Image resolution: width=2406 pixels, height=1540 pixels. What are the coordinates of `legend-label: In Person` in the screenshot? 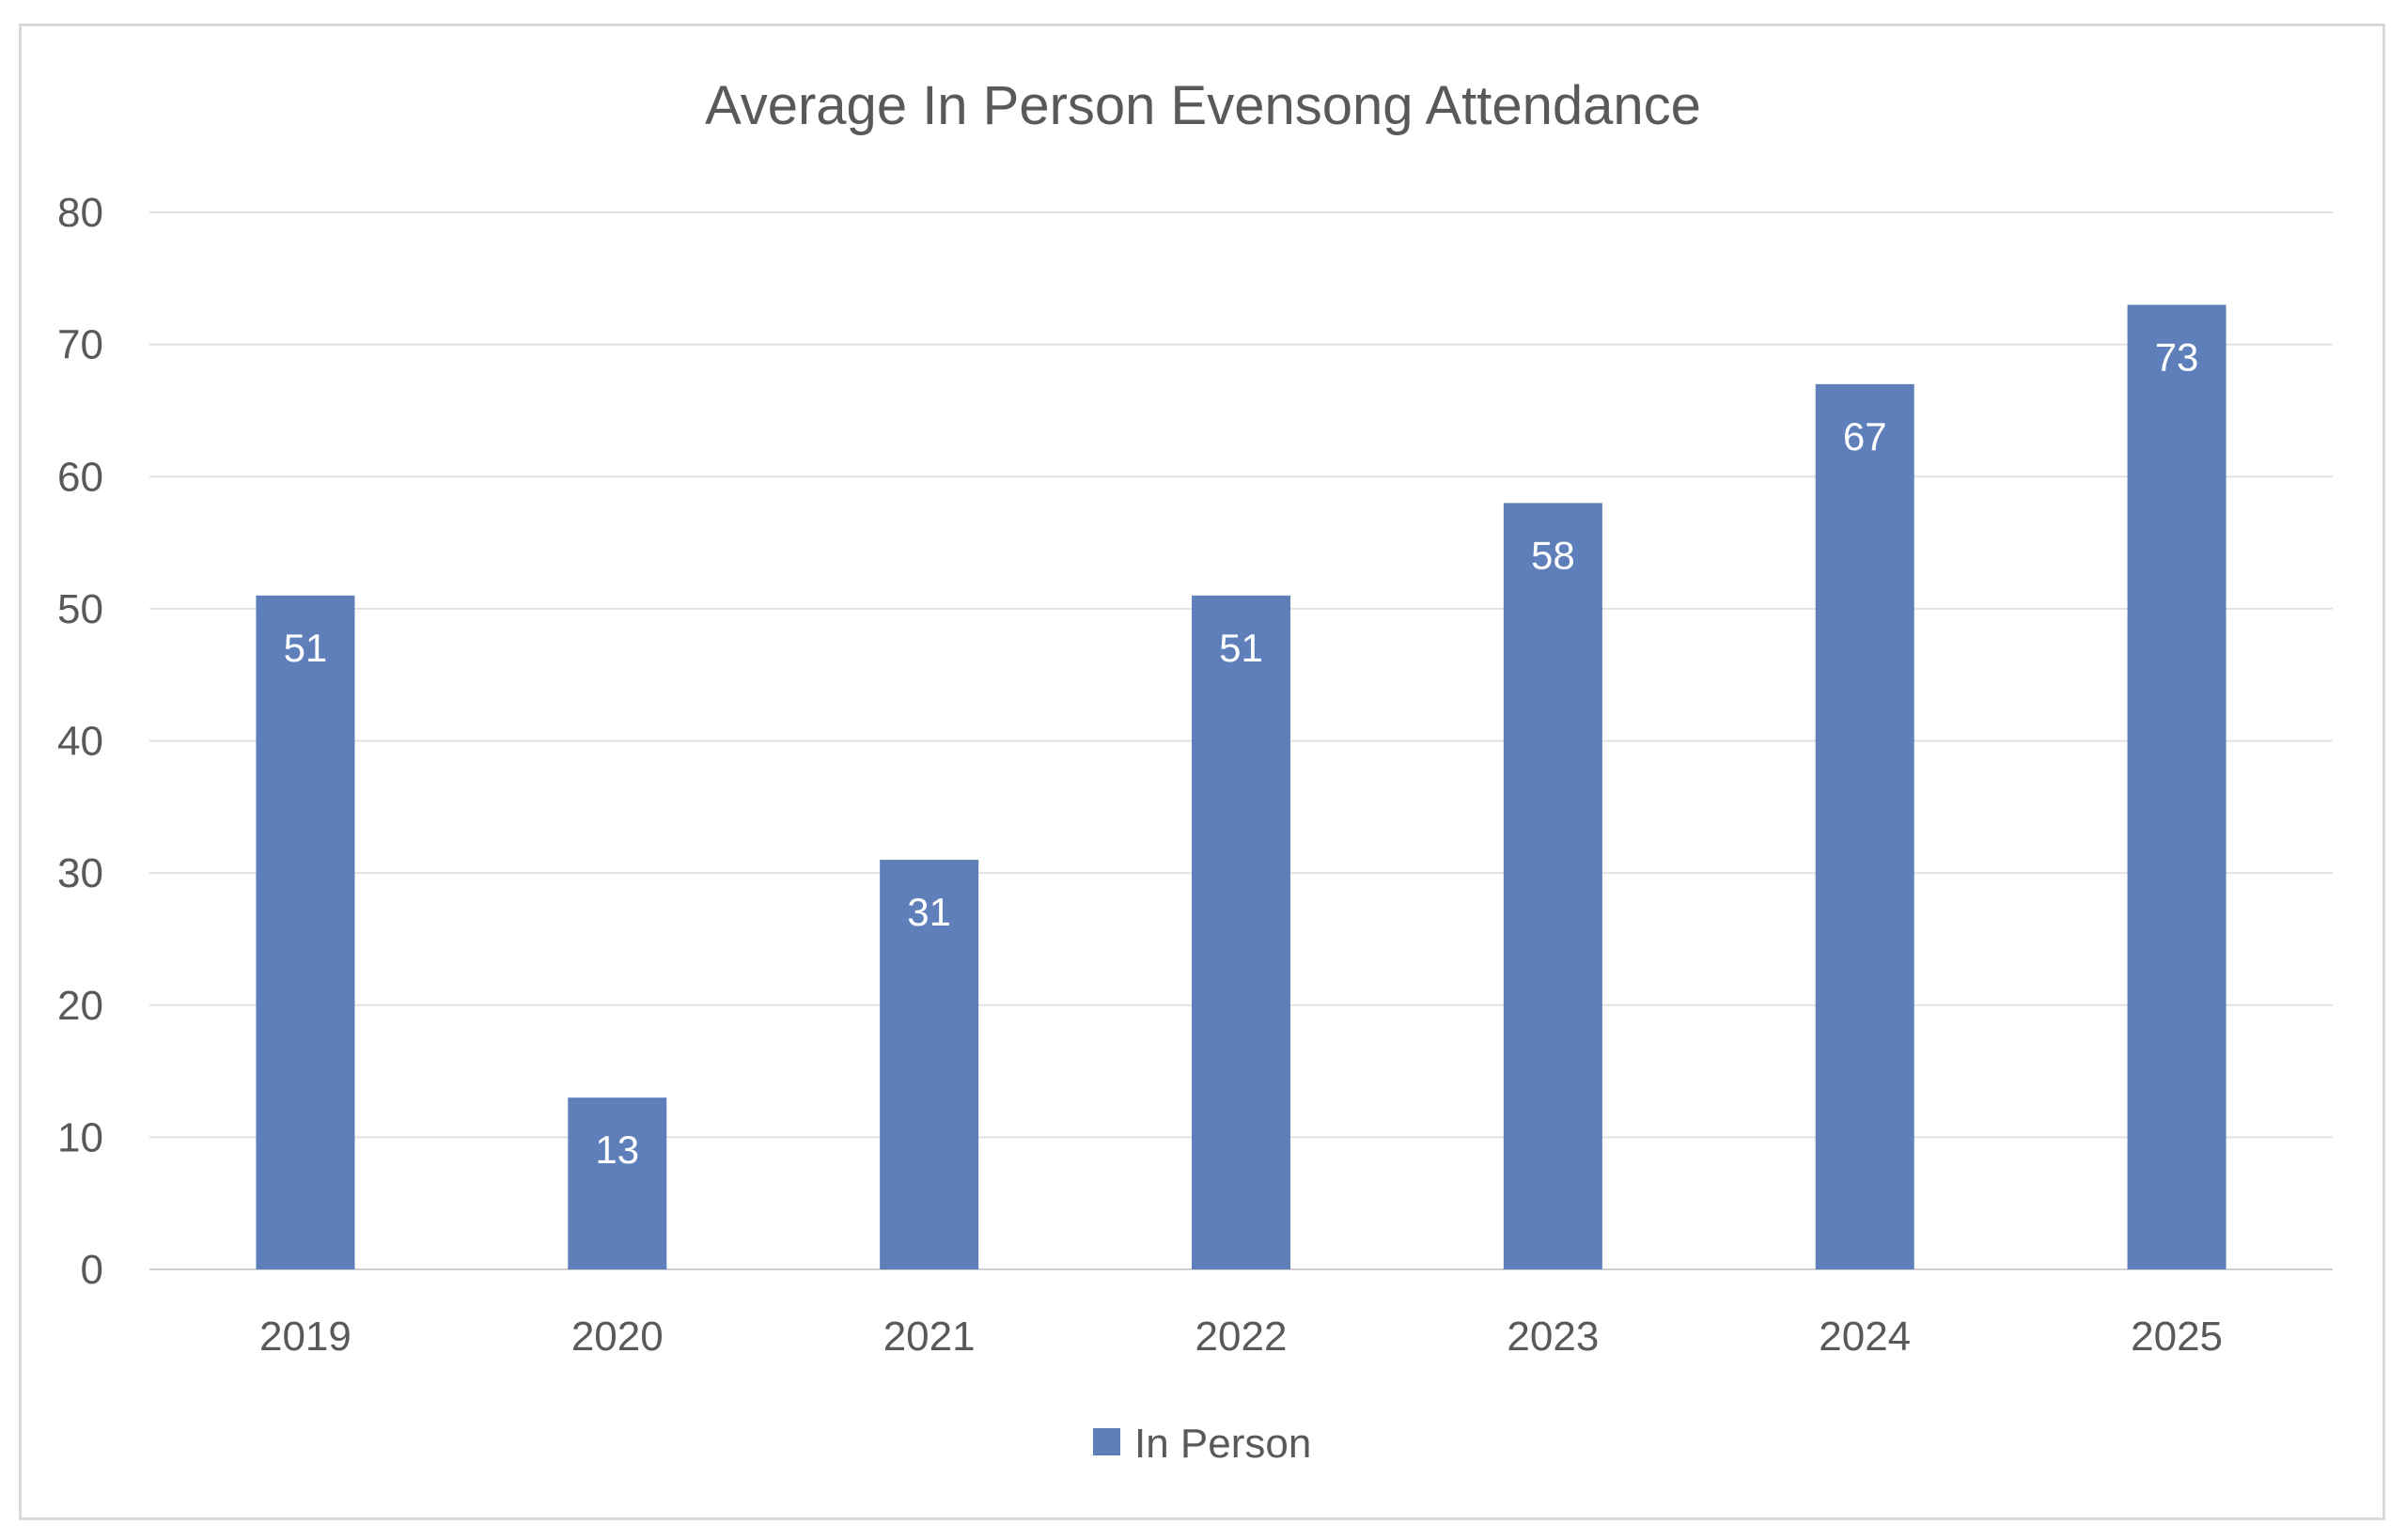 It's located at (1222, 1444).